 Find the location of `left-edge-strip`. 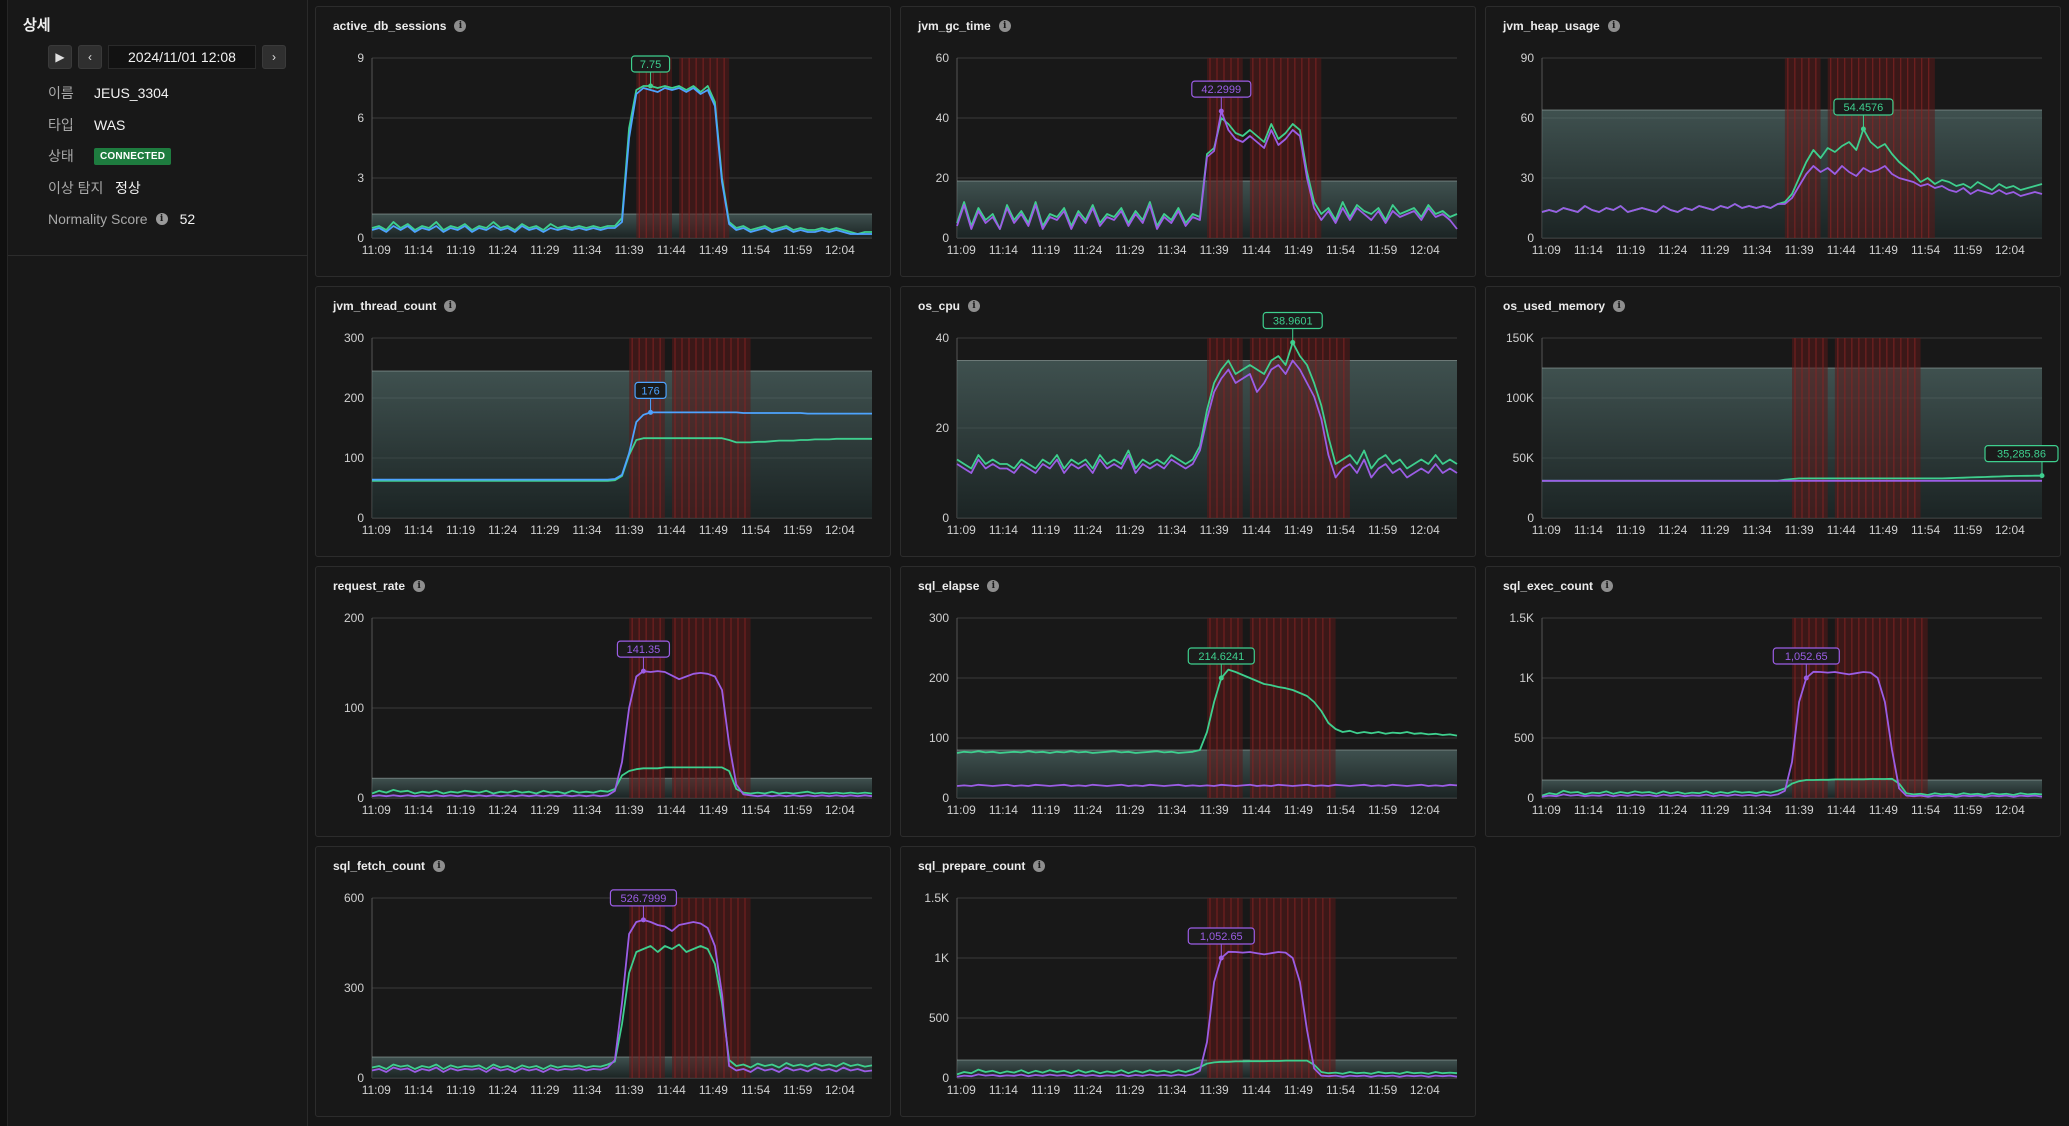

left-edge-strip is located at coordinates (4, 563).